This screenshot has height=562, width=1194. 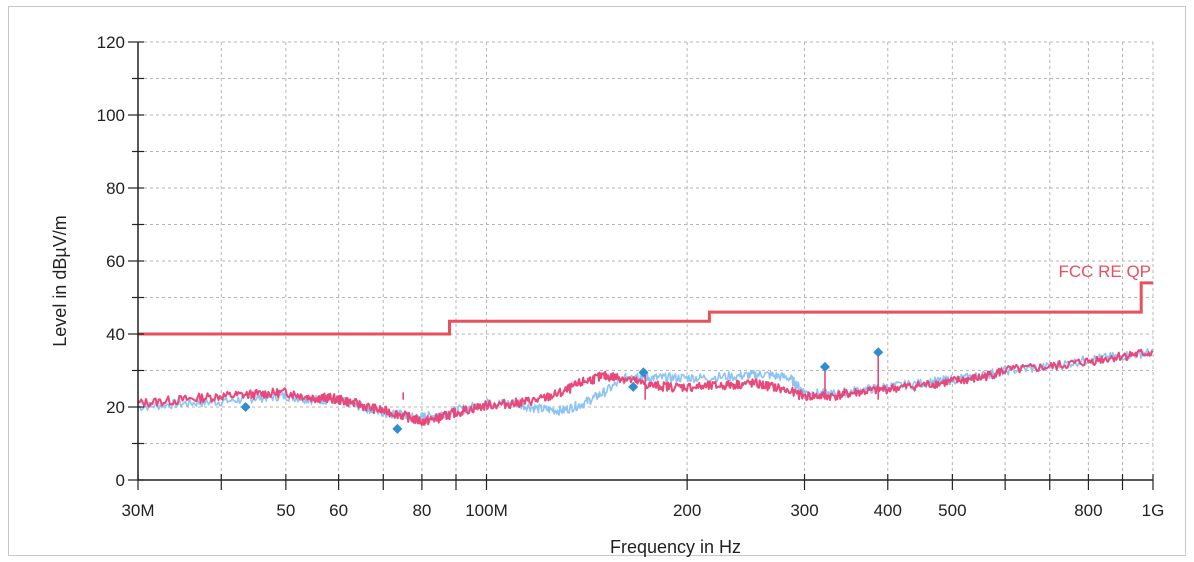 I want to click on y-tick-label: 120, so click(x=111, y=42).